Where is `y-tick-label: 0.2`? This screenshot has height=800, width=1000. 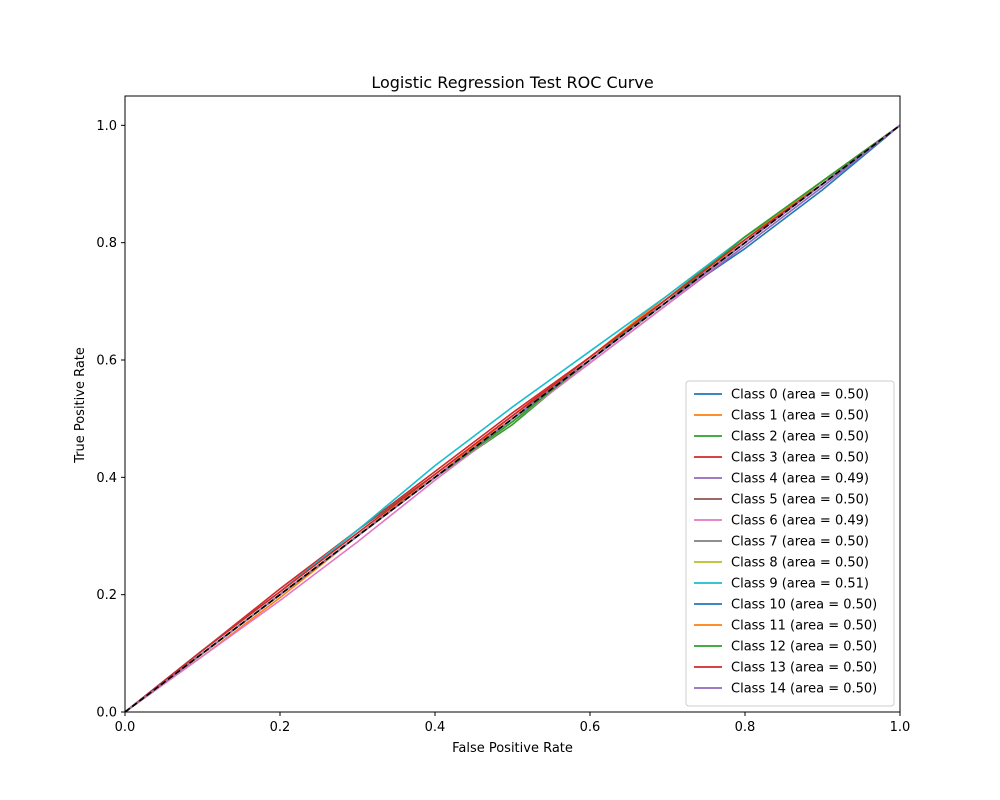 y-tick-label: 0.2 is located at coordinates (106, 595).